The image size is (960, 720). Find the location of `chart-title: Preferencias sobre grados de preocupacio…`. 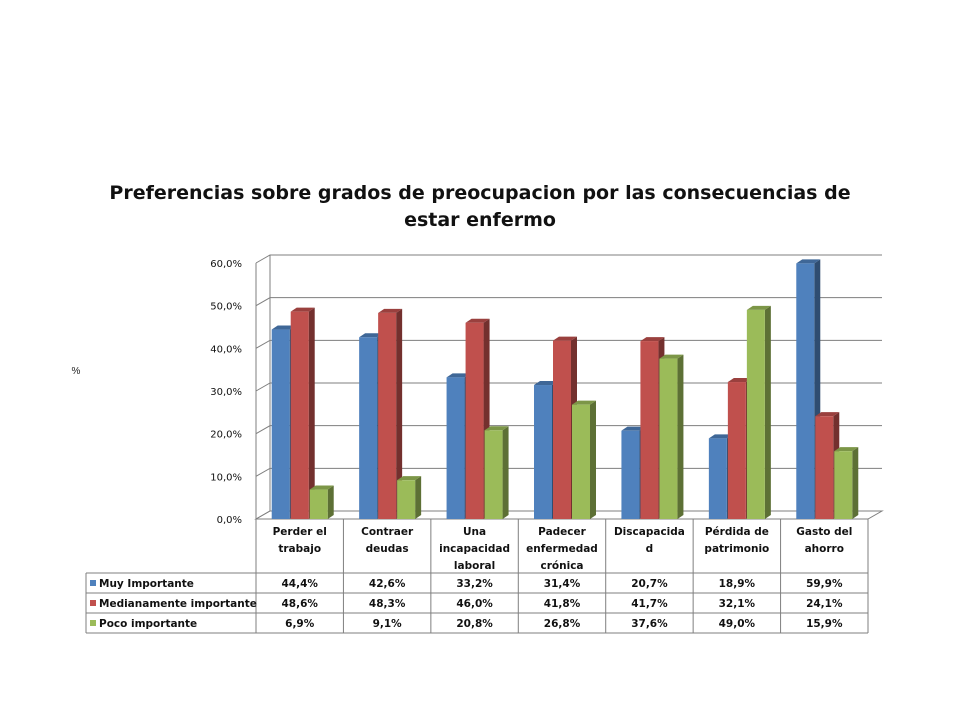

chart-title: Preferencias sobre grados de preocupacio… is located at coordinates (480, 207).